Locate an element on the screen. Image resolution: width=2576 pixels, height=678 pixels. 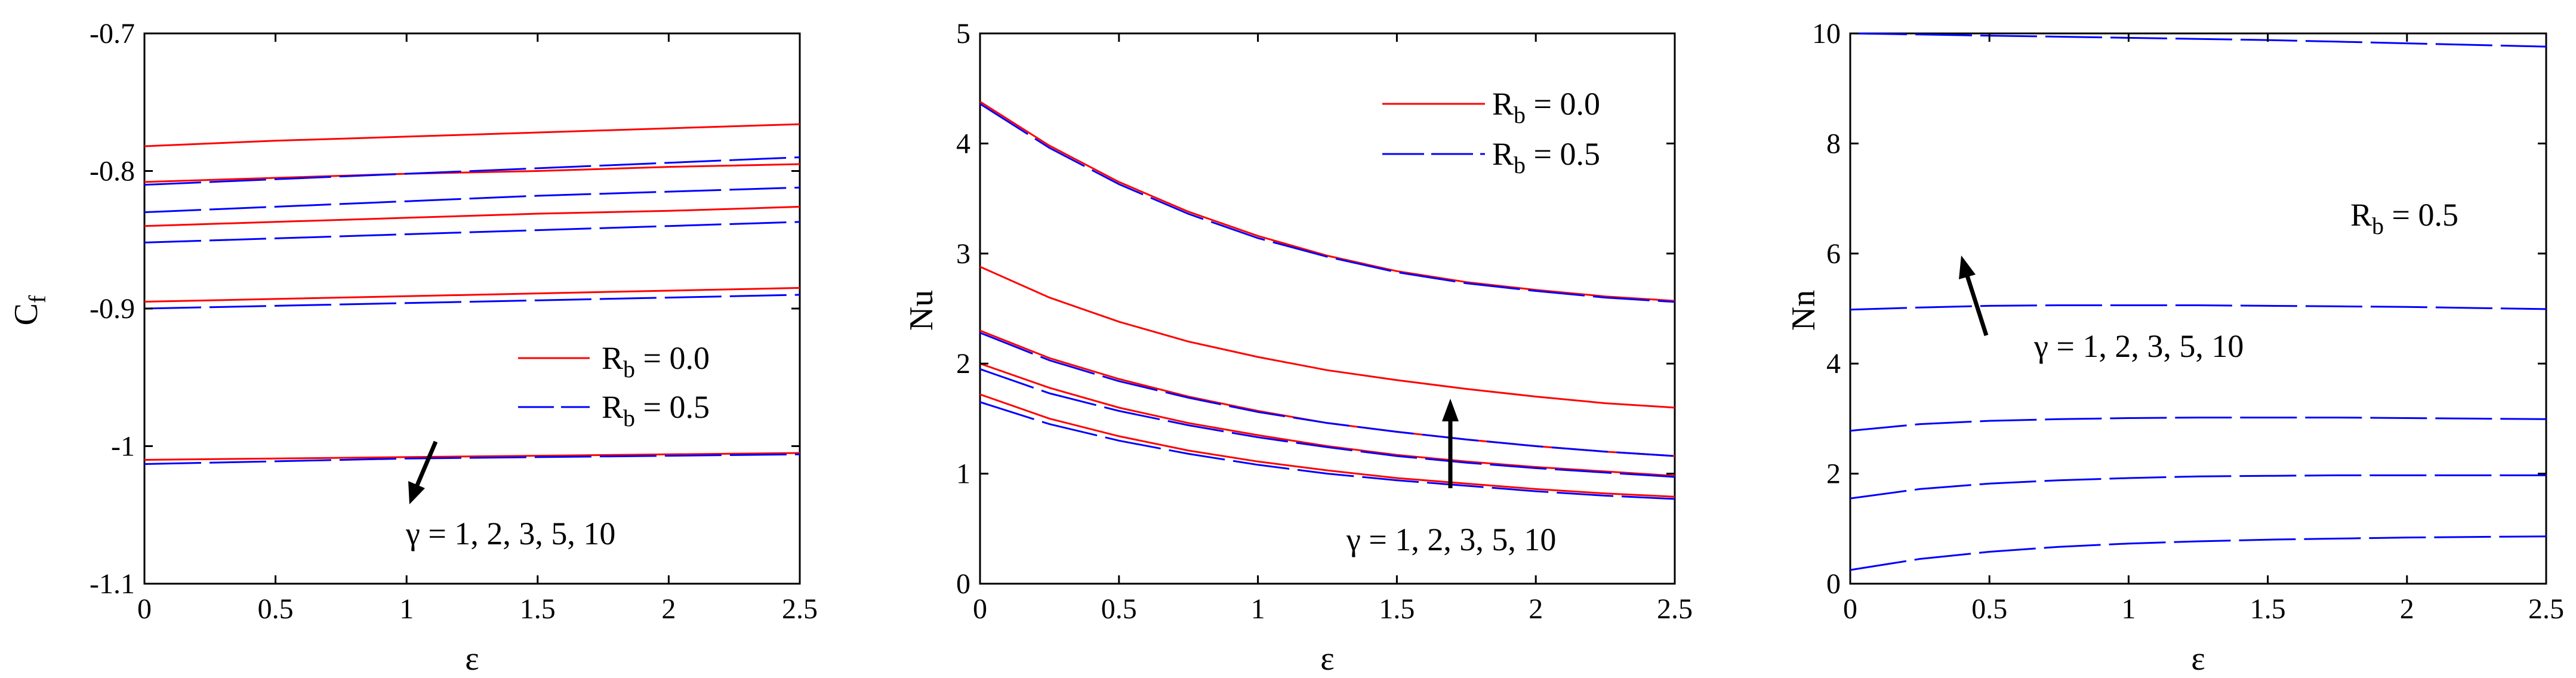
y-axis-label: Nu is located at coordinates (921, 311).